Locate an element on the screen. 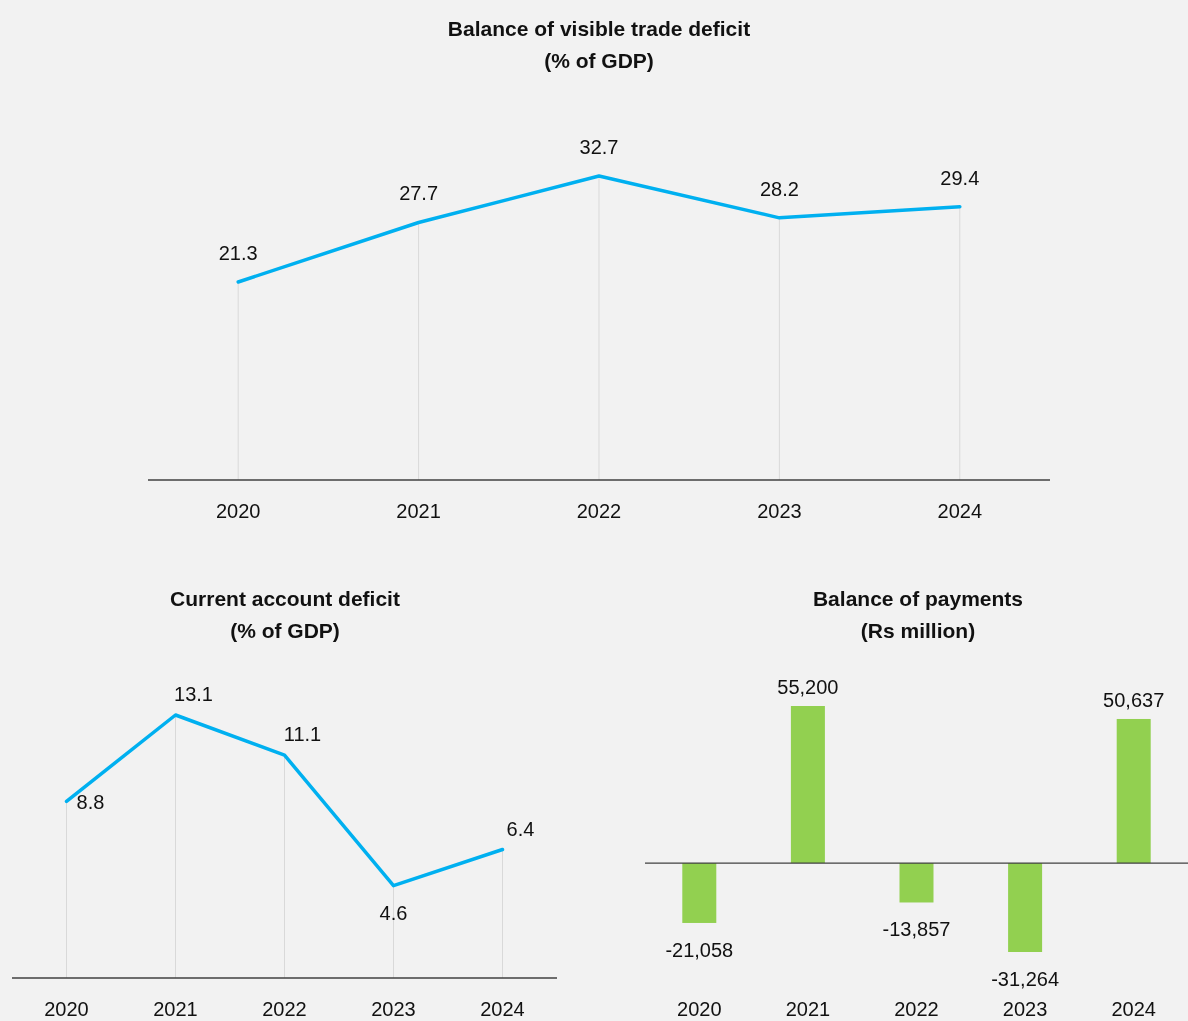 The width and height of the screenshot is (1188, 1021). data-label: 8.8 is located at coordinates (90, 802).